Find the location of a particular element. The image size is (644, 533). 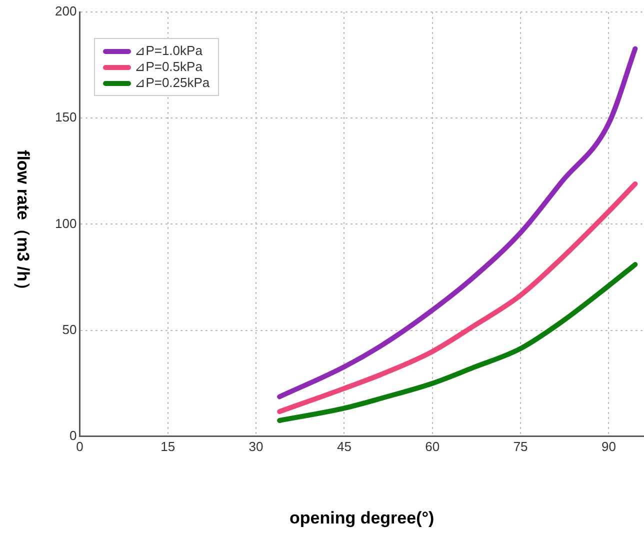

y-tick-label: 100 is located at coordinates (65, 223).